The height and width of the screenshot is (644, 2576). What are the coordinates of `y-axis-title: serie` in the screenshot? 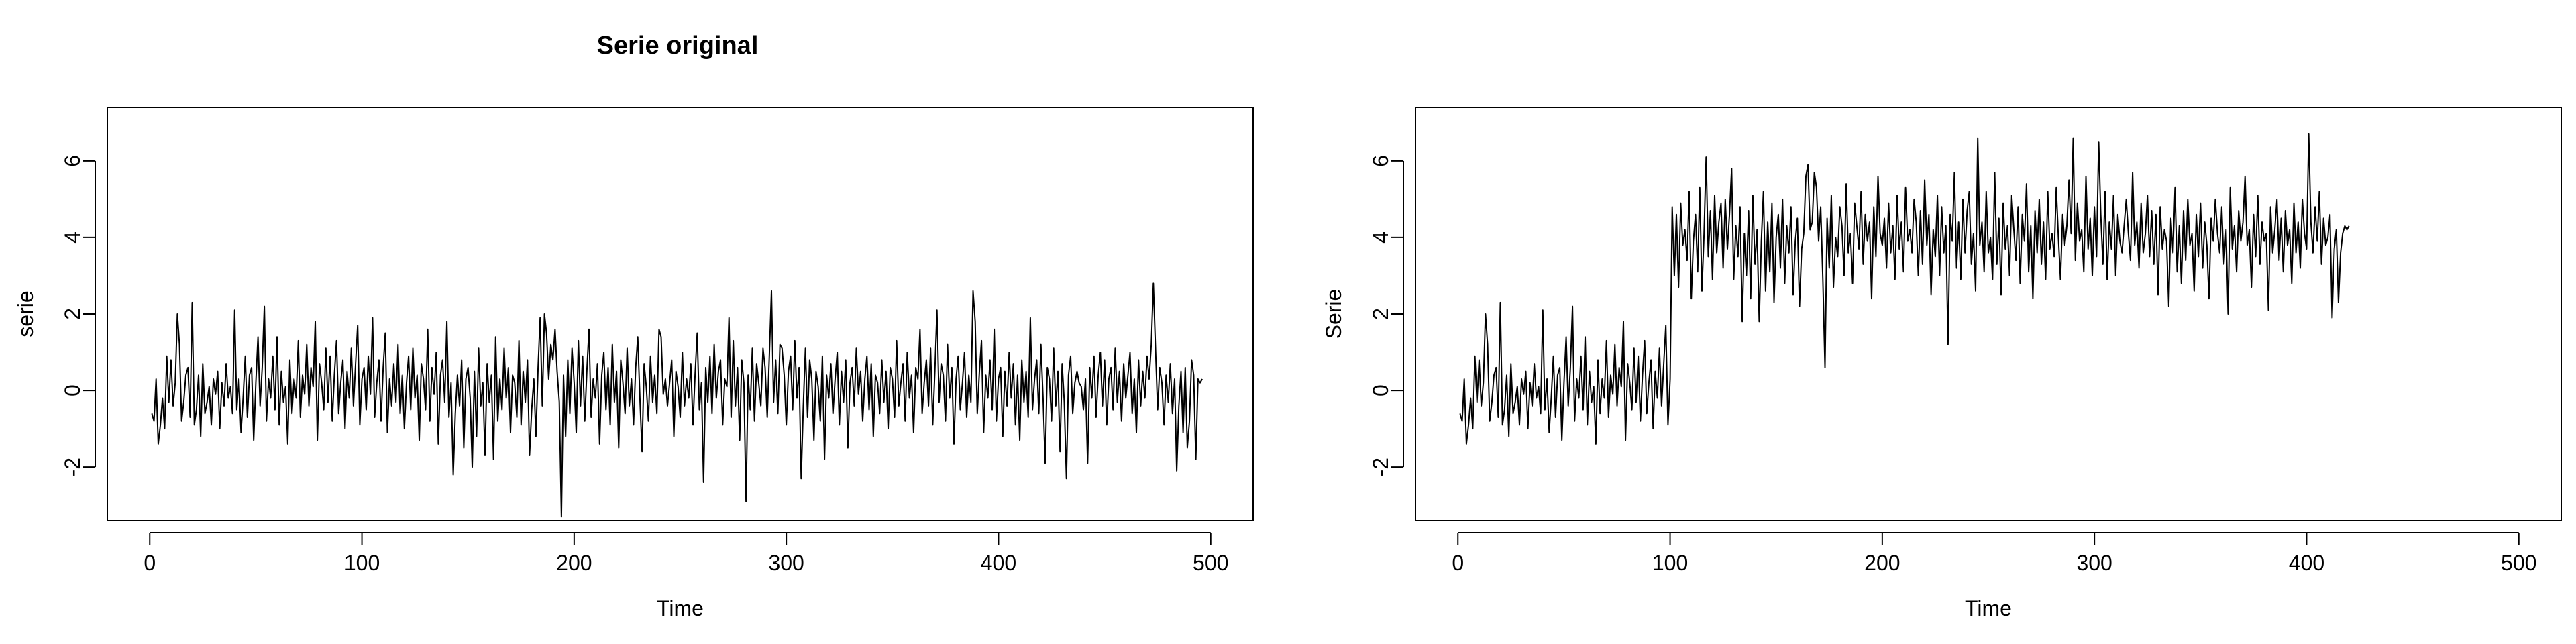 It's located at (25, 313).